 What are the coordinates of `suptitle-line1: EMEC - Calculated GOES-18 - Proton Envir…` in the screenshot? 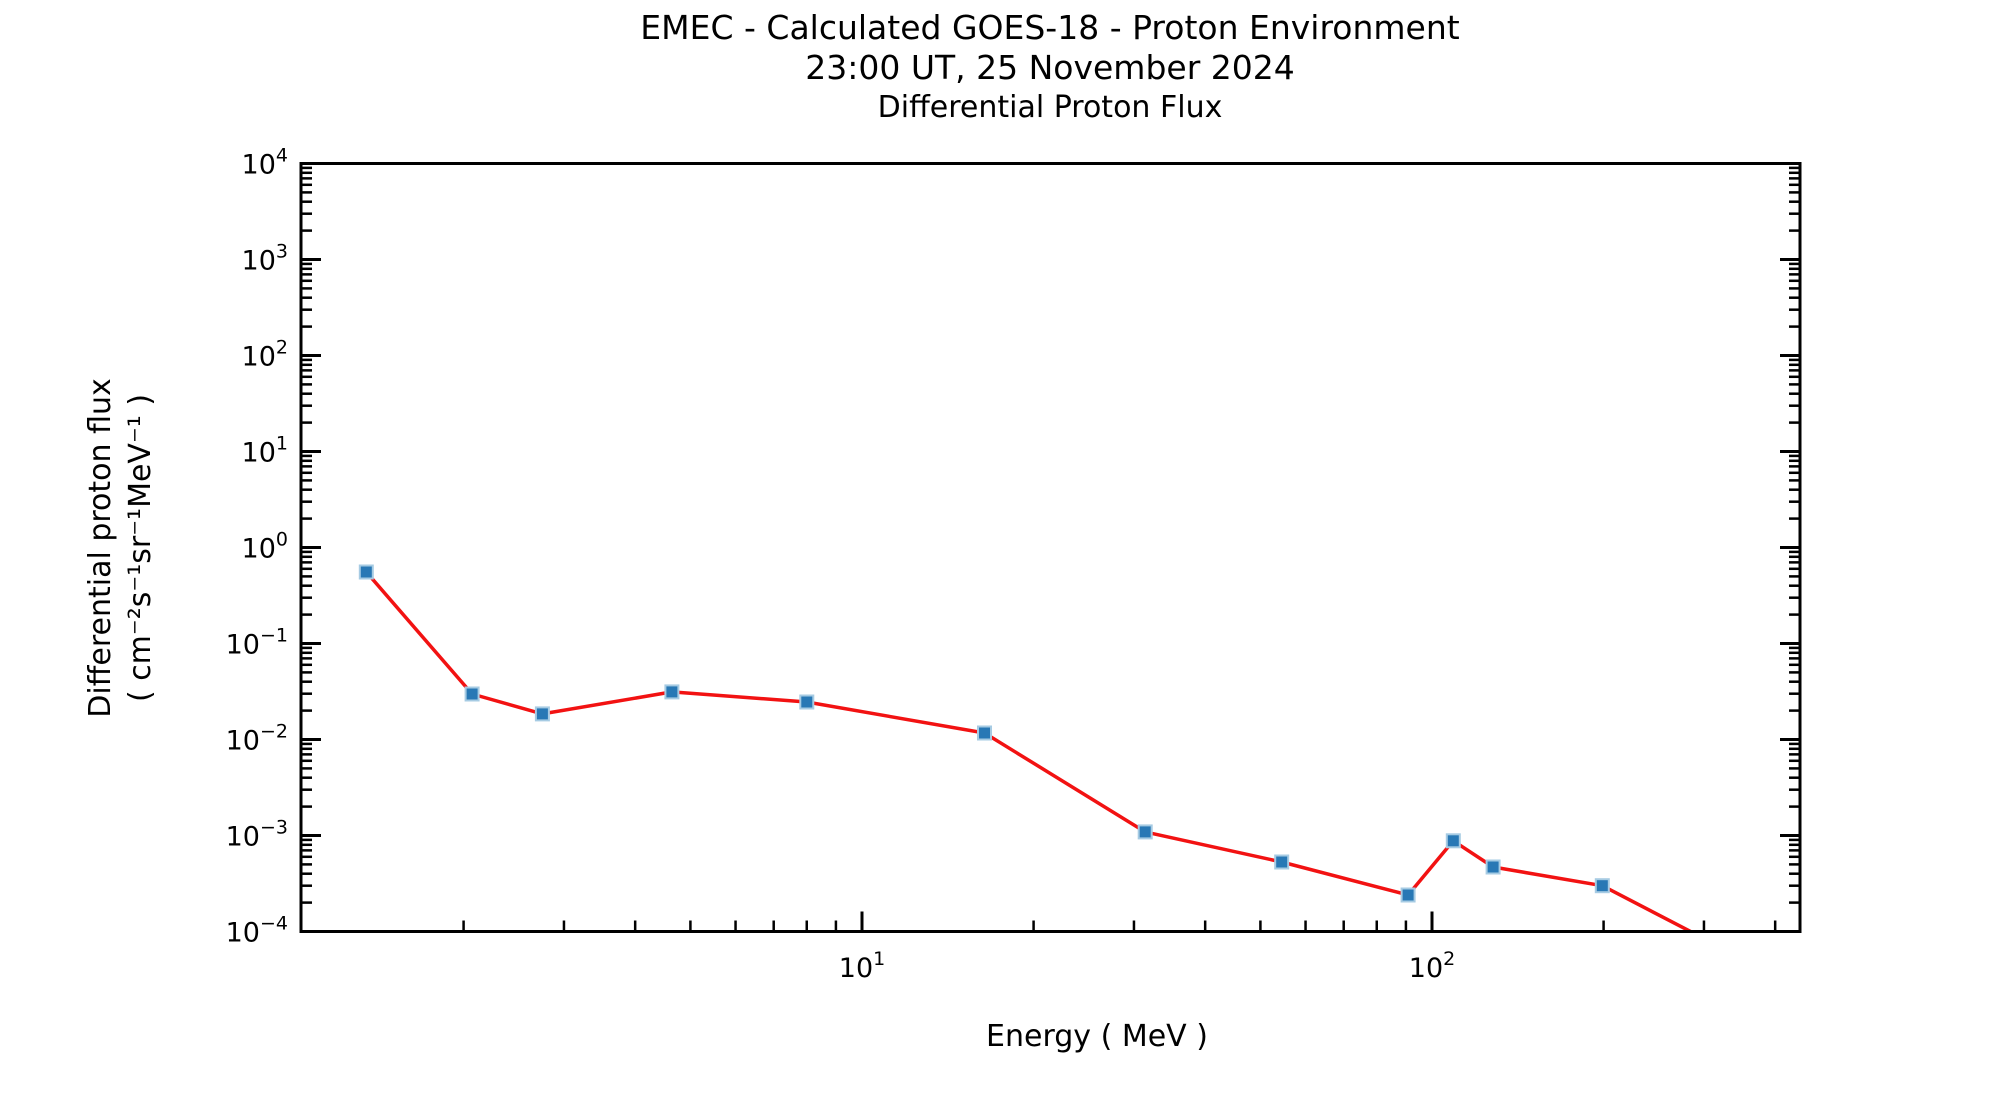 It's located at (1049, 27).